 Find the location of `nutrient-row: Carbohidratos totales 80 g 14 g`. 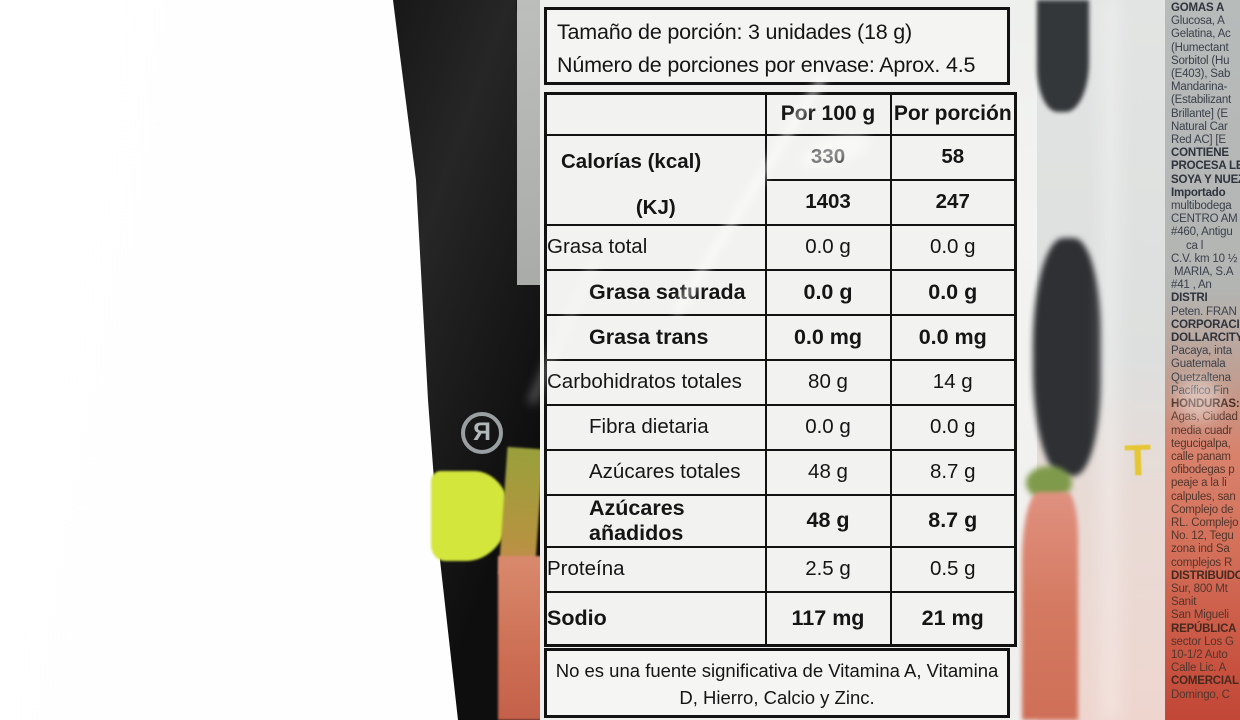

nutrient-row: Carbohidratos totales 80 g 14 g is located at coordinates (780, 382).